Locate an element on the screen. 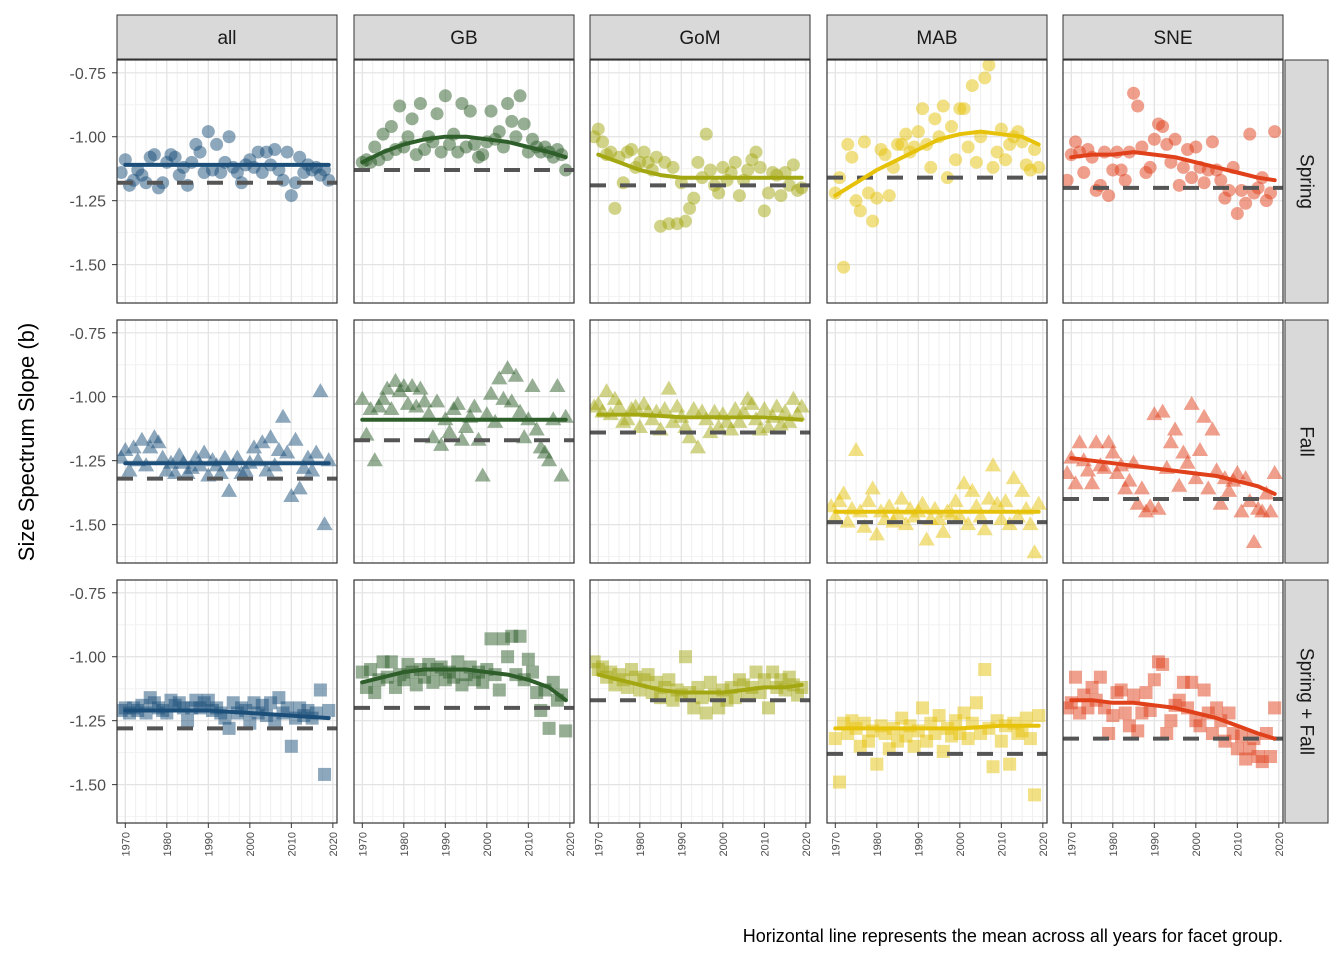 The width and height of the screenshot is (1344, 960). panel-fall-sne is located at coordinates (1173, 441).